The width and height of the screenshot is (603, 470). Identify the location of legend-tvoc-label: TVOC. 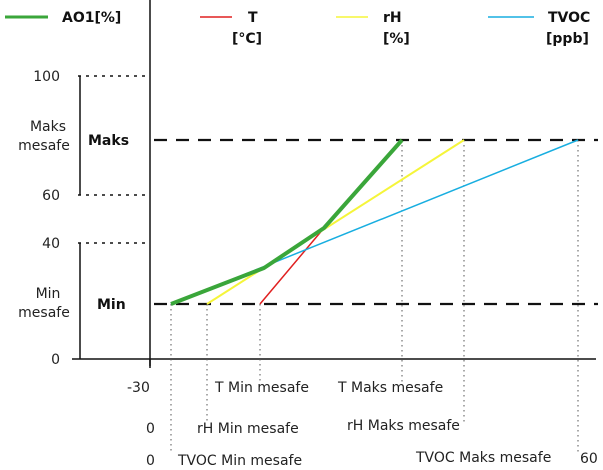
(569, 18).